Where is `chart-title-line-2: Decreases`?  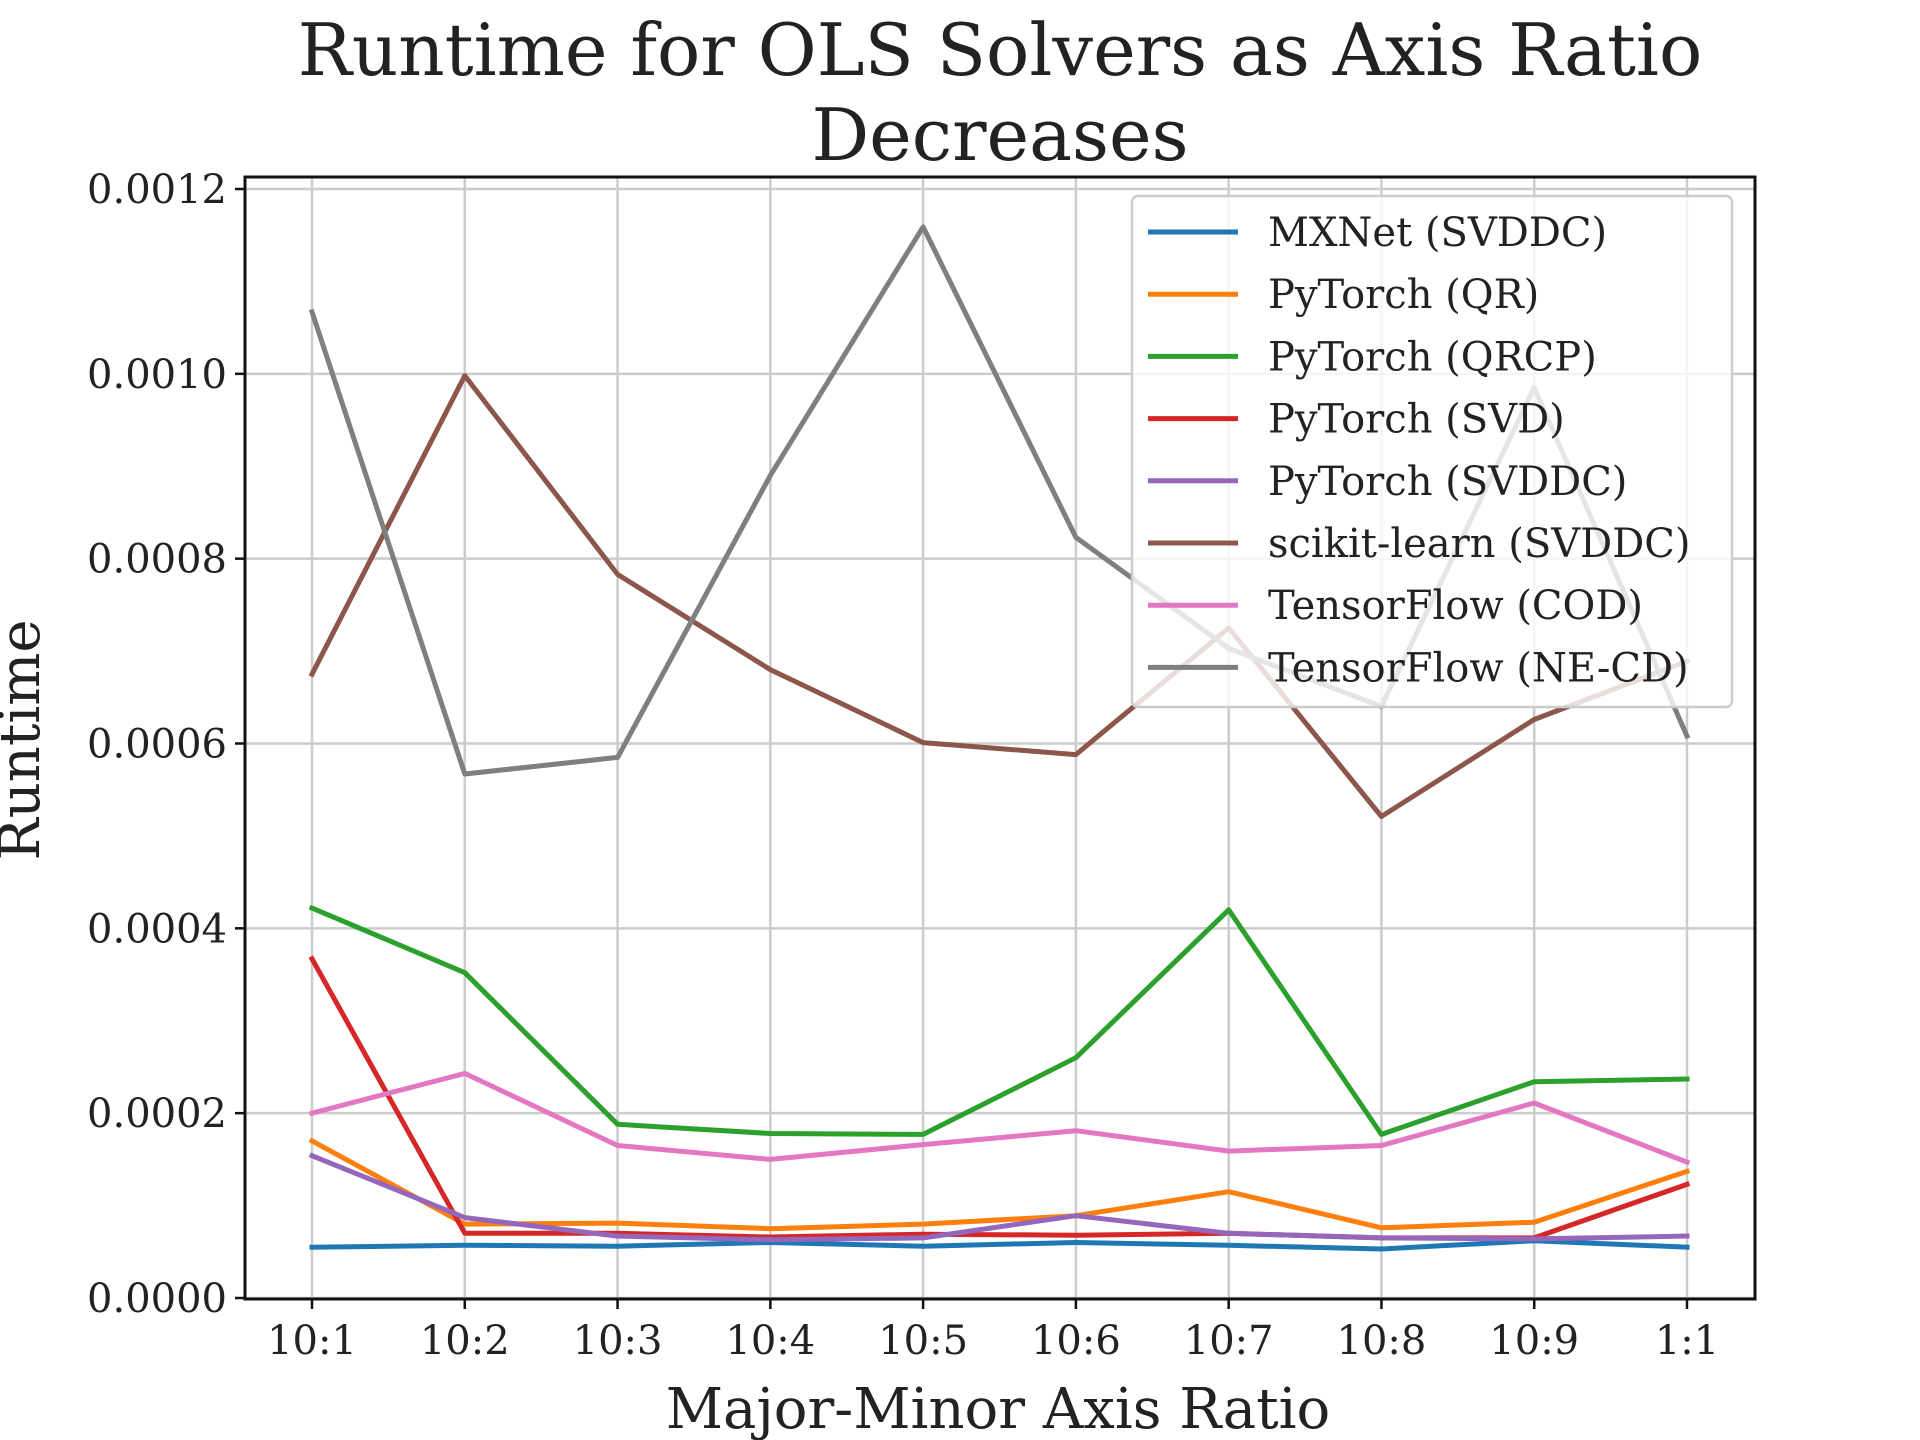 chart-title-line-2: Decreases is located at coordinates (999, 135).